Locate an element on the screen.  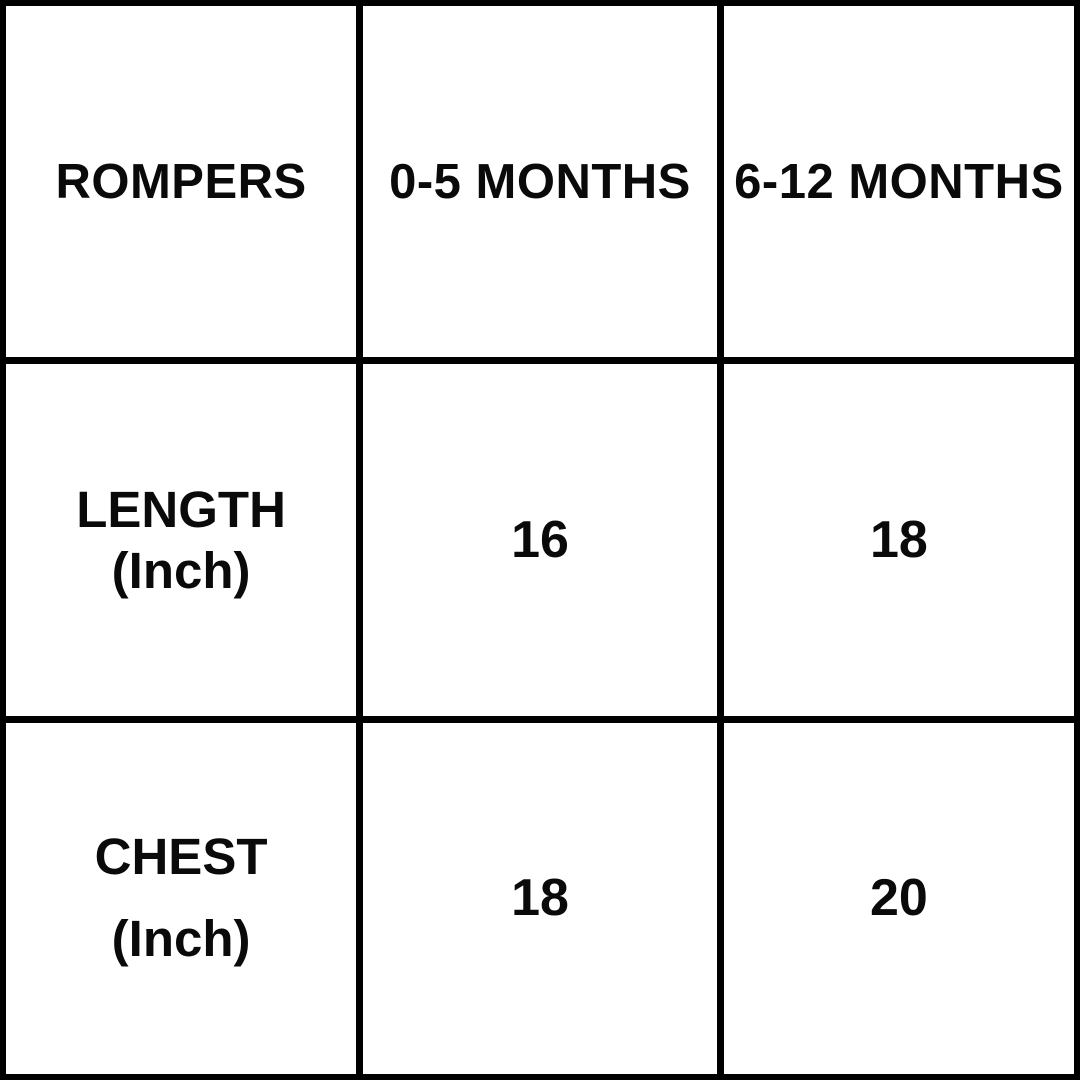
value-chest-0-5-months: 18 is located at coordinates (540, 898).